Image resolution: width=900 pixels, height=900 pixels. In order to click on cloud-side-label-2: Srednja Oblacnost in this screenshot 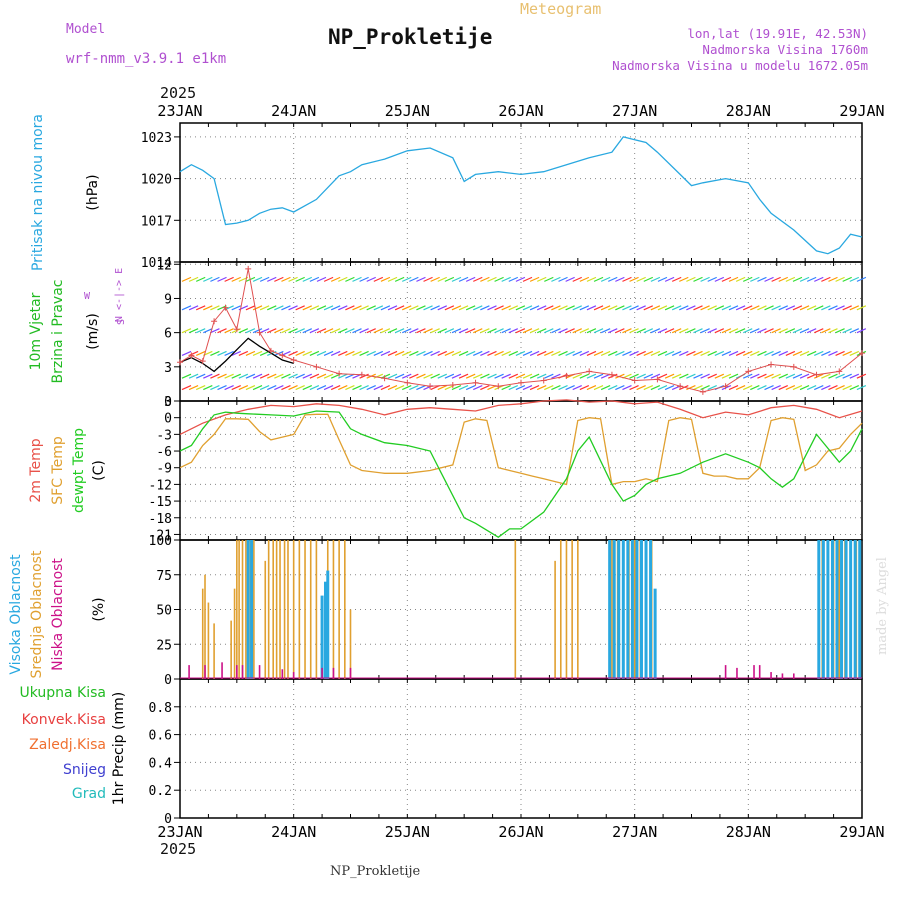, I will do `click(37, 614)`.